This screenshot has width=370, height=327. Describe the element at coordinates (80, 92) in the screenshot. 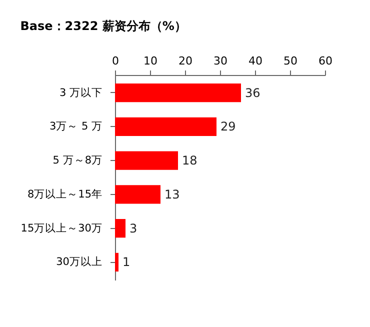

I see `y-tick-label: 3 万以下` at that location.